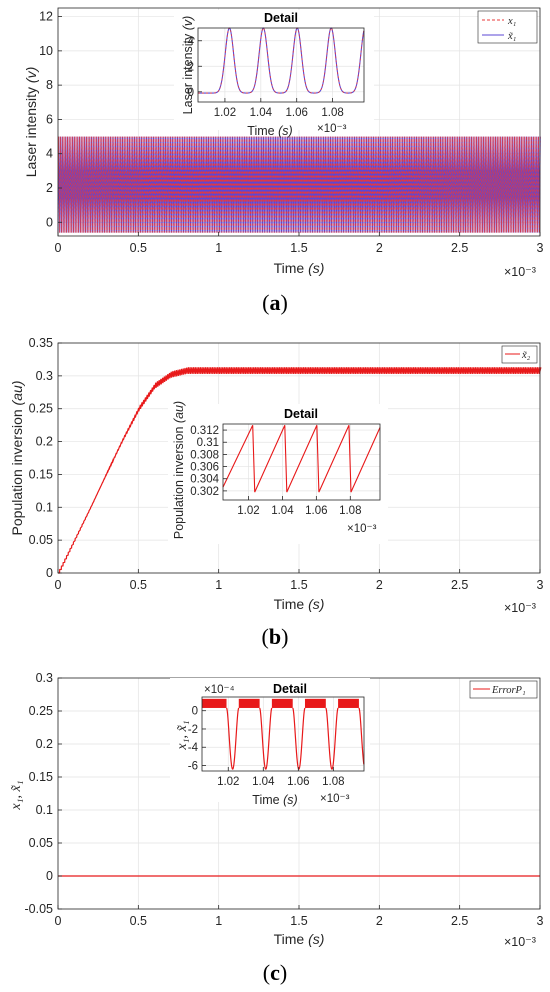 The height and width of the screenshot is (992, 550). I want to click on panel-b-y-axis-label: Population inversion (au), so click(17, 458).